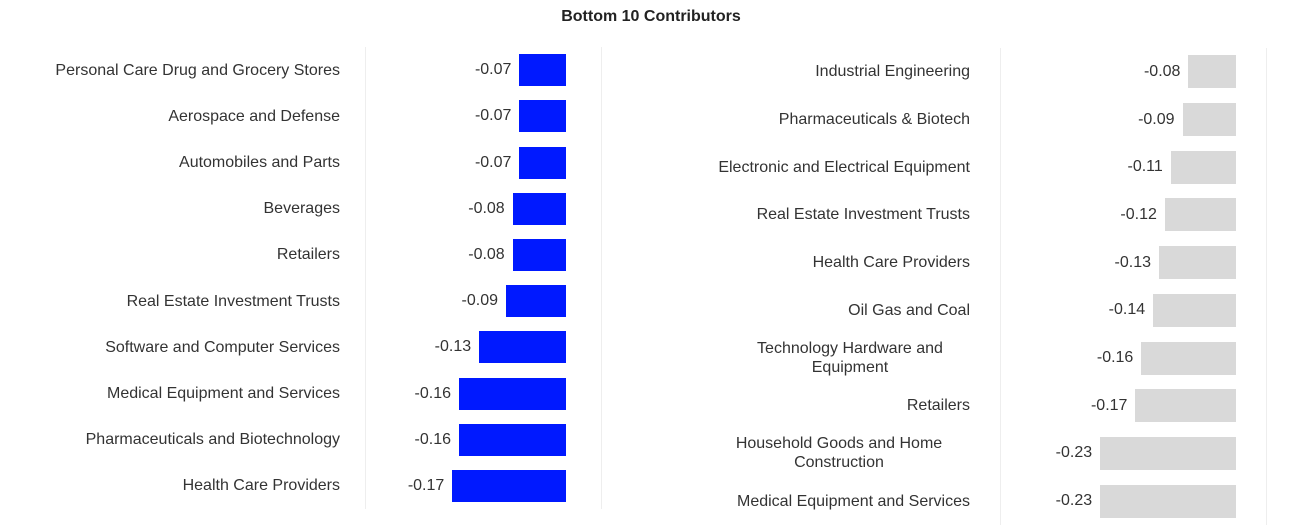  I want to click on chart-title: Bottom 10 Contributors, so click(651, 16).